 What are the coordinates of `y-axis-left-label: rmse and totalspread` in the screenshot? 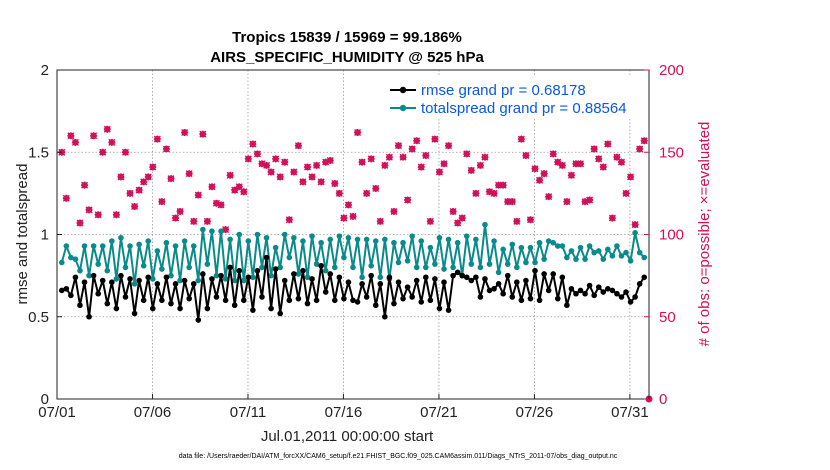 It's located at (22, 234).